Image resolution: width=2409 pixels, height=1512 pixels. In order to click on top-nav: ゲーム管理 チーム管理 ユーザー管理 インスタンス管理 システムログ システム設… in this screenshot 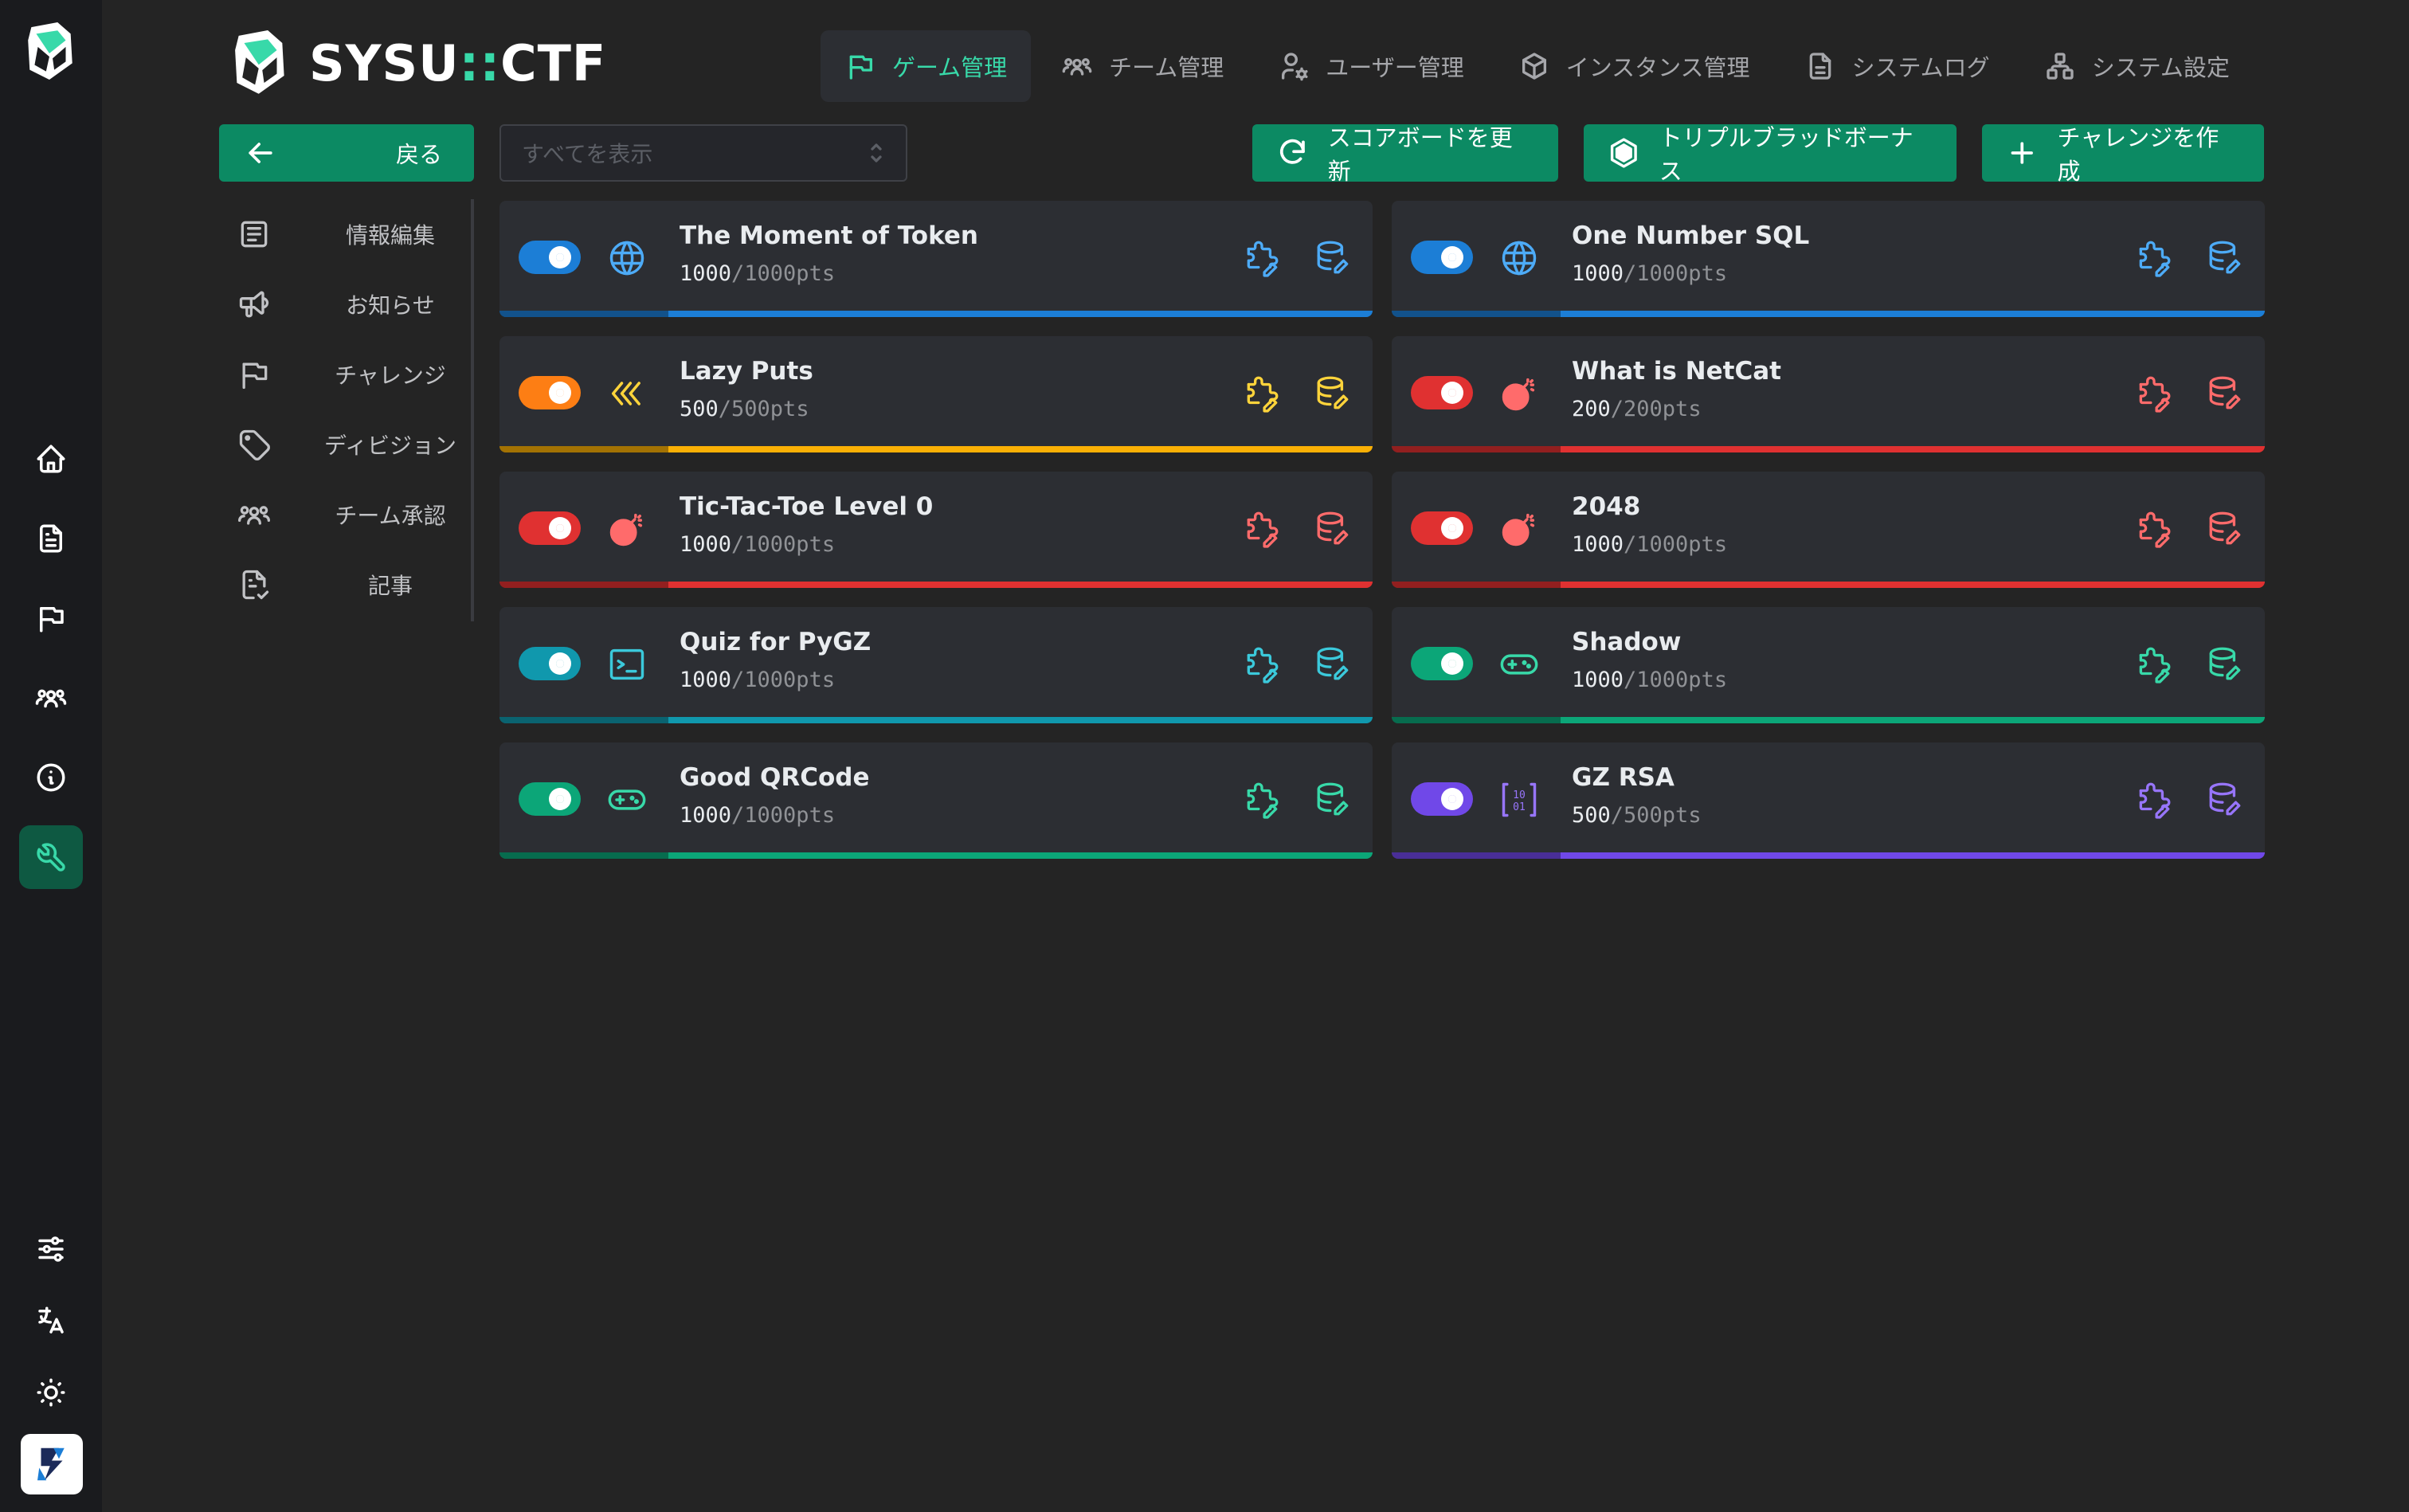, I will do `click(1540, 66)`.